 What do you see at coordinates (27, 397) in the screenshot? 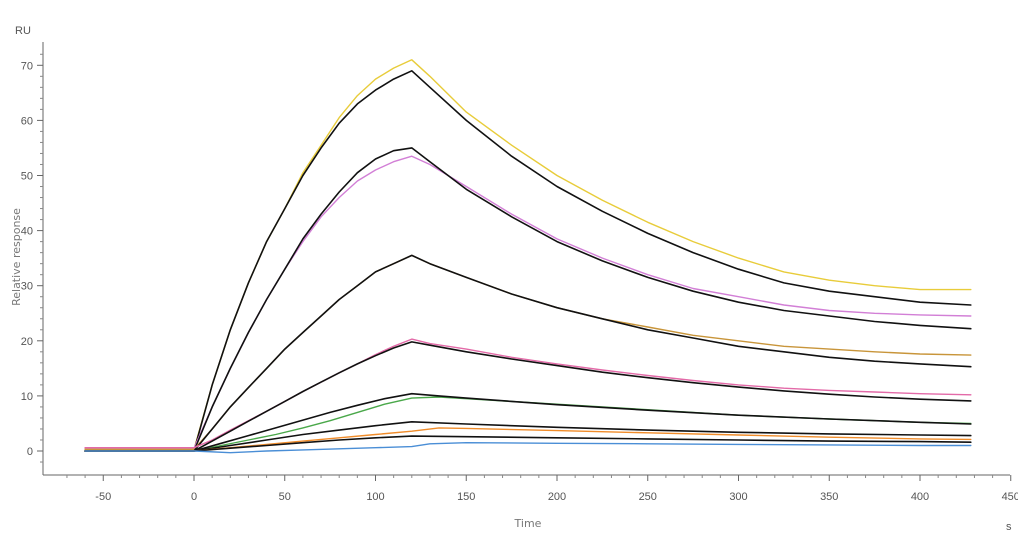
I see `y-tick-label: 10` at bounding box center [27, 397].